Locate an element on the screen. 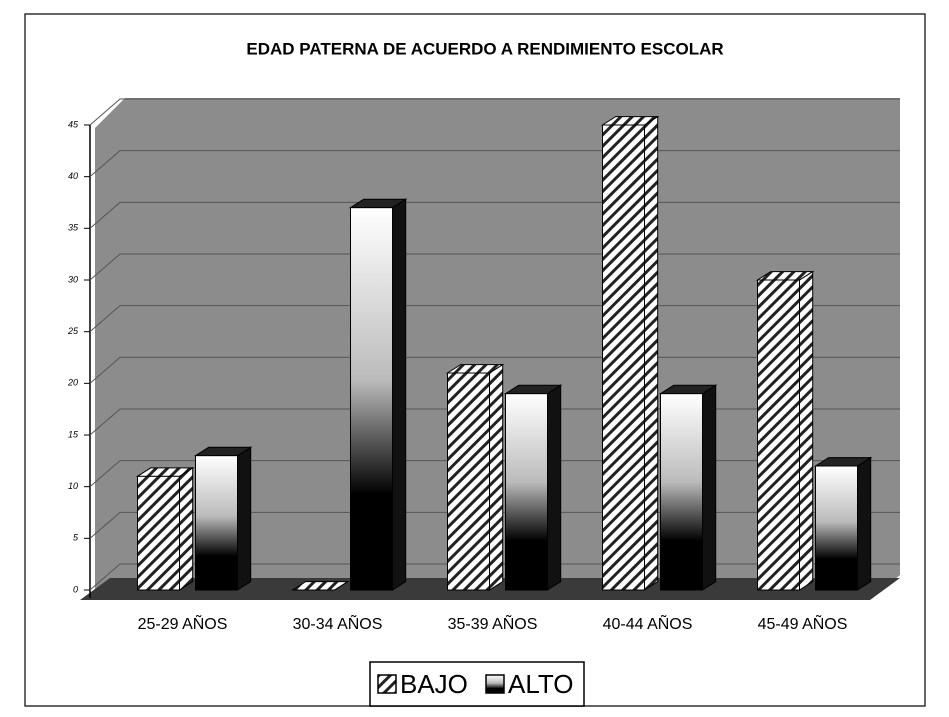  y-tick-label: 0 is located at coordinates (75, 589).